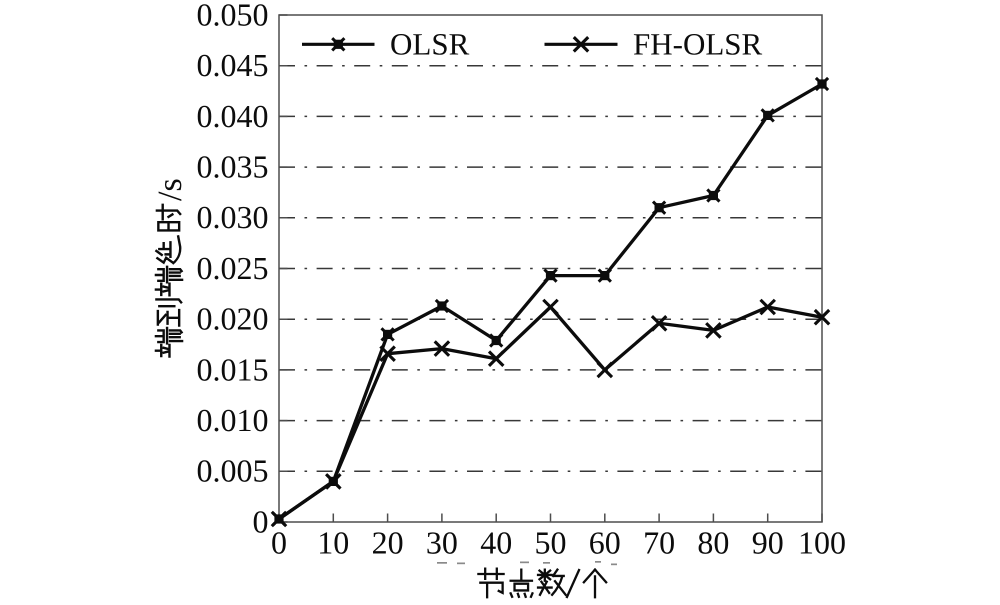  What do you see at coordinates (333, 543) in the screenshot?
I see `svg-text: 10` at bounding box center [333, 543].